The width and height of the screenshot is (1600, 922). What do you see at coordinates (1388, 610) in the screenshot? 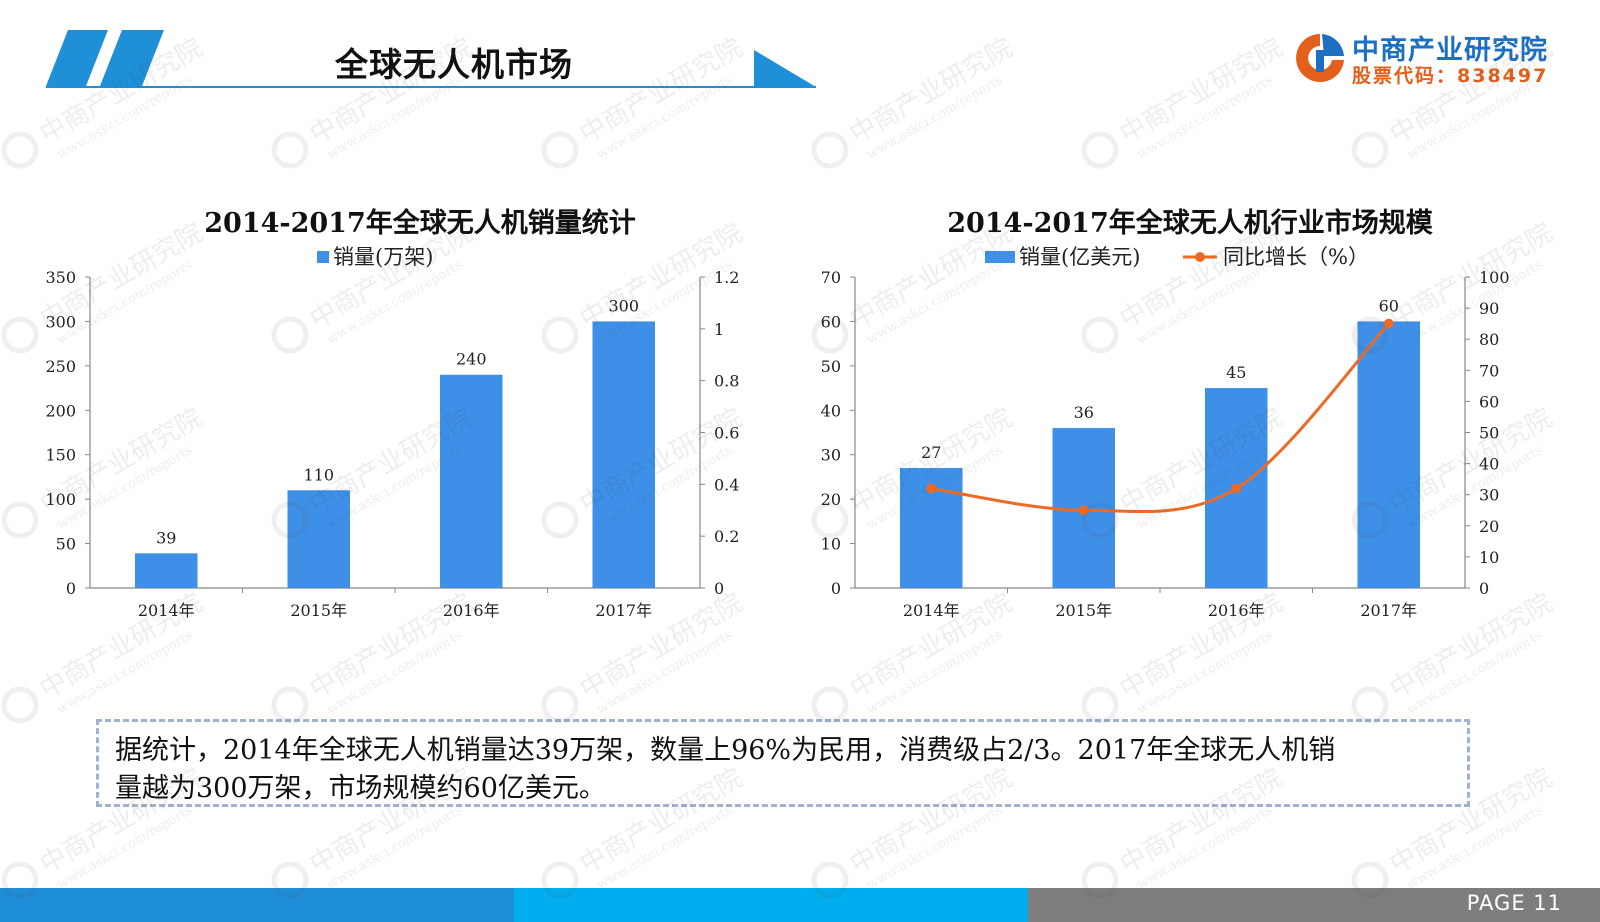
I see `right-chart-x-tick-label: 2017年` at bounding box center [1388, 610].